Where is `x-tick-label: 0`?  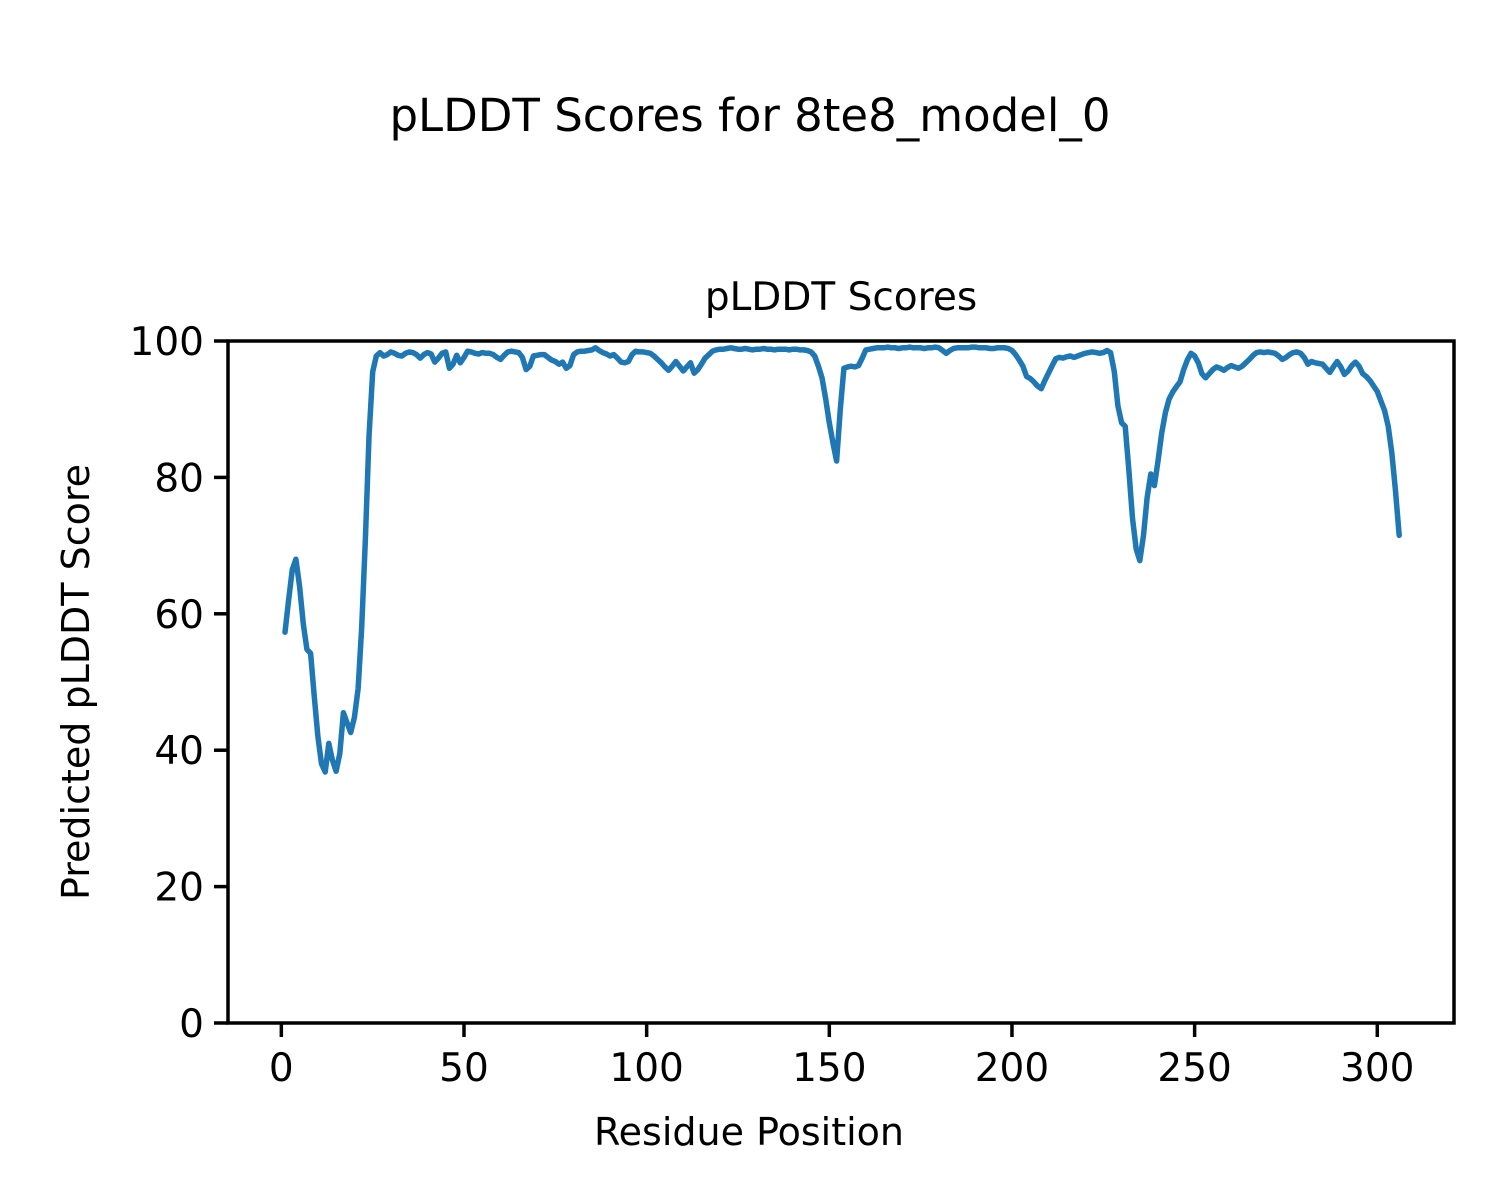 x-tick-label: 0 is located at coordinates (281, 1068).